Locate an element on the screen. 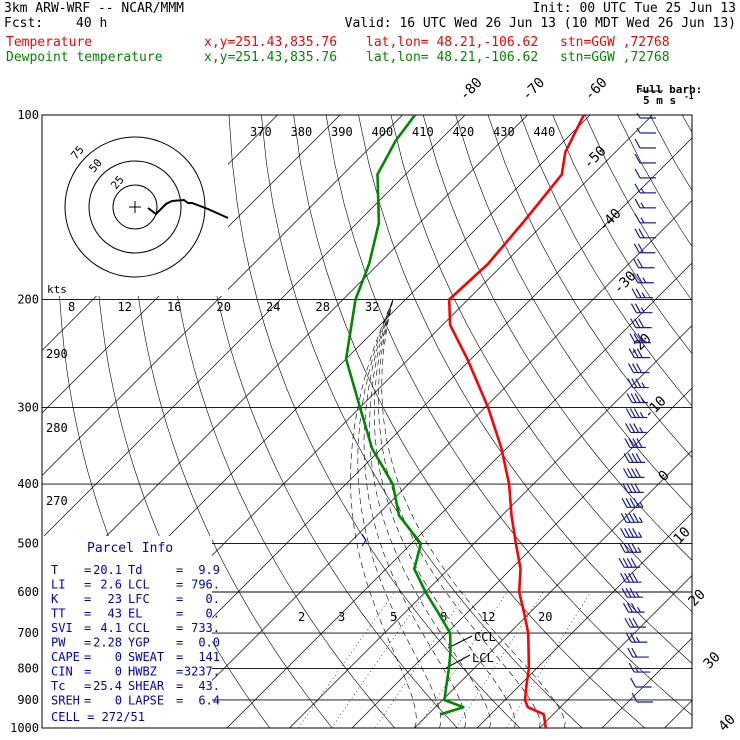 This screenshot has height=740, width=740. parcel-value: 20.1 is located at coordinates (107, 570).